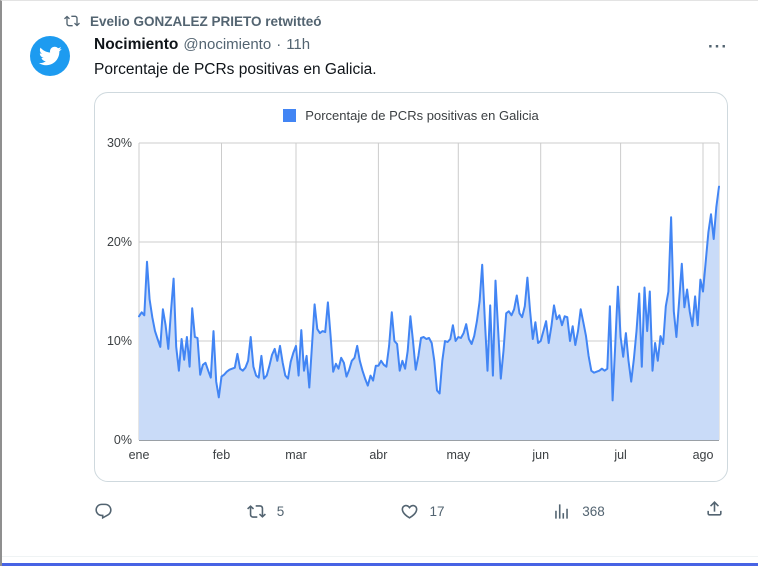 Image resolution: width=758 pixels, height=566 pixels. What do you see at coordinates (139, 455) in the screenshot?
I see `svg-text: ene` at bounding box center [139, 455].